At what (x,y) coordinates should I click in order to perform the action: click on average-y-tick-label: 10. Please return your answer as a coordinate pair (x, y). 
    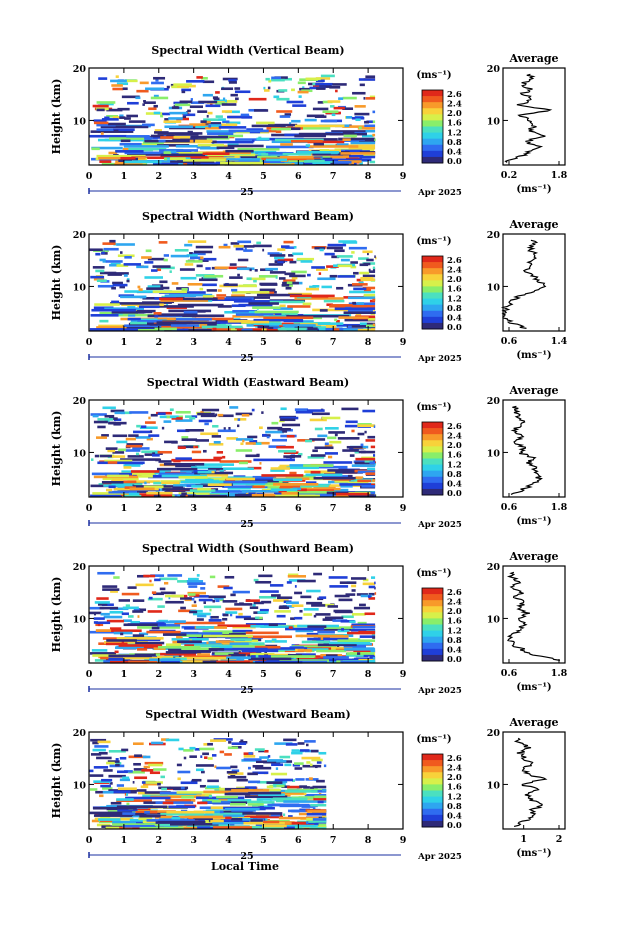
    Looking at the image, I should click on (494, 287).